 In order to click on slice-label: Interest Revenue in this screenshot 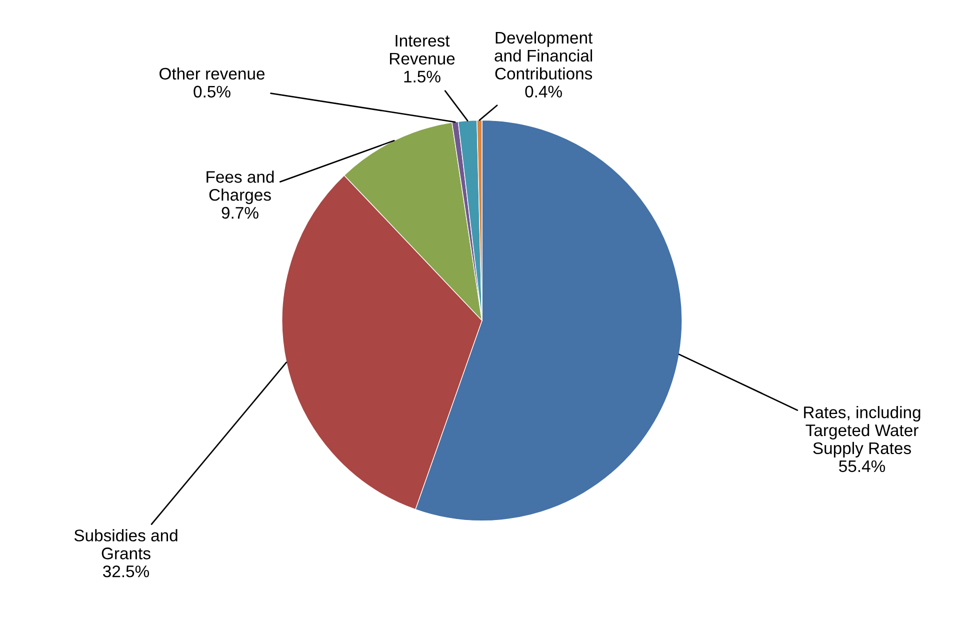, I will do `click(422, 49)`.